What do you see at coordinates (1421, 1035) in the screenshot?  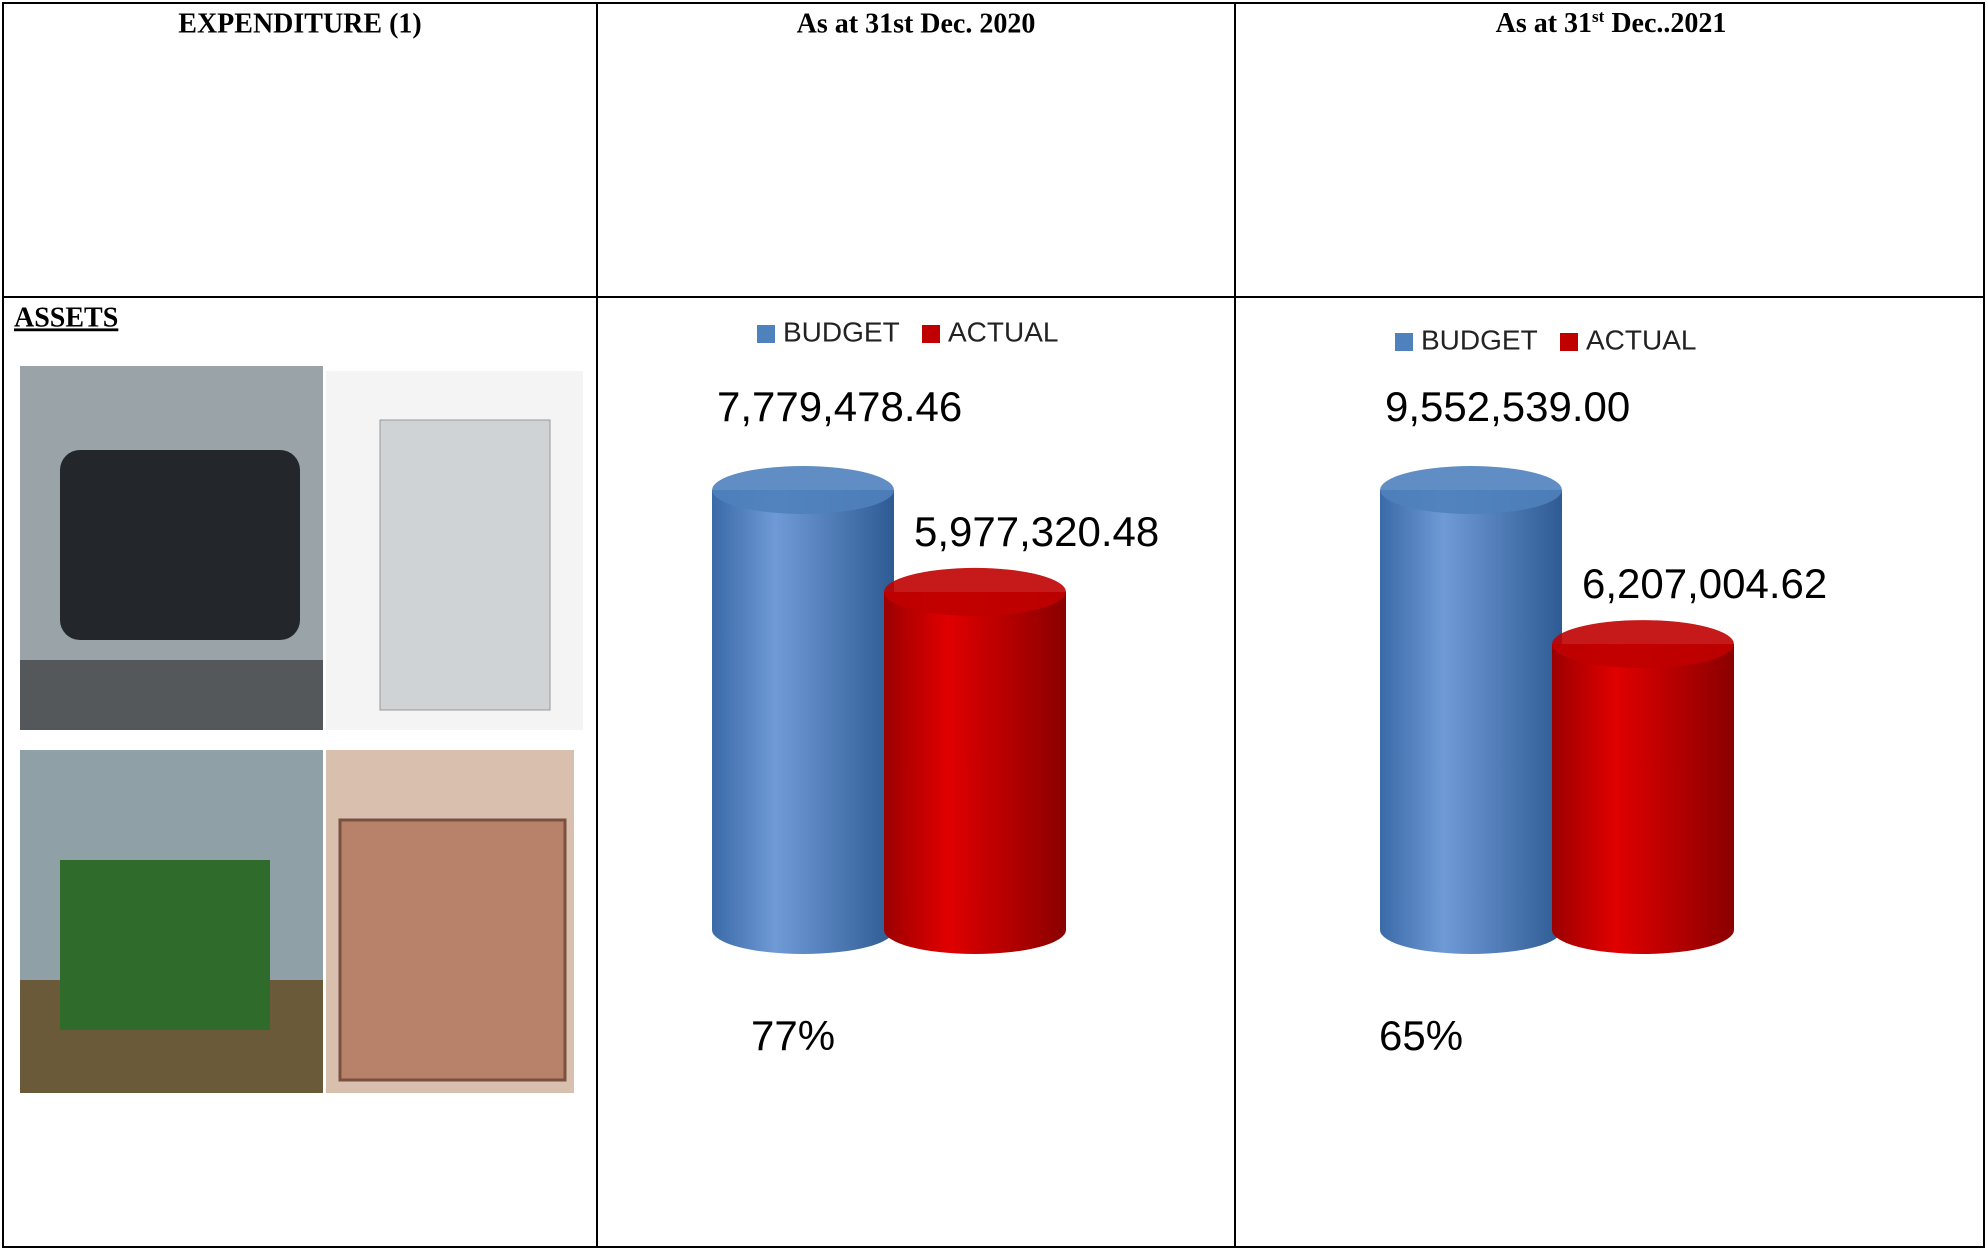 I see `annotation: 65%` at bounding box center [1421, 1035].